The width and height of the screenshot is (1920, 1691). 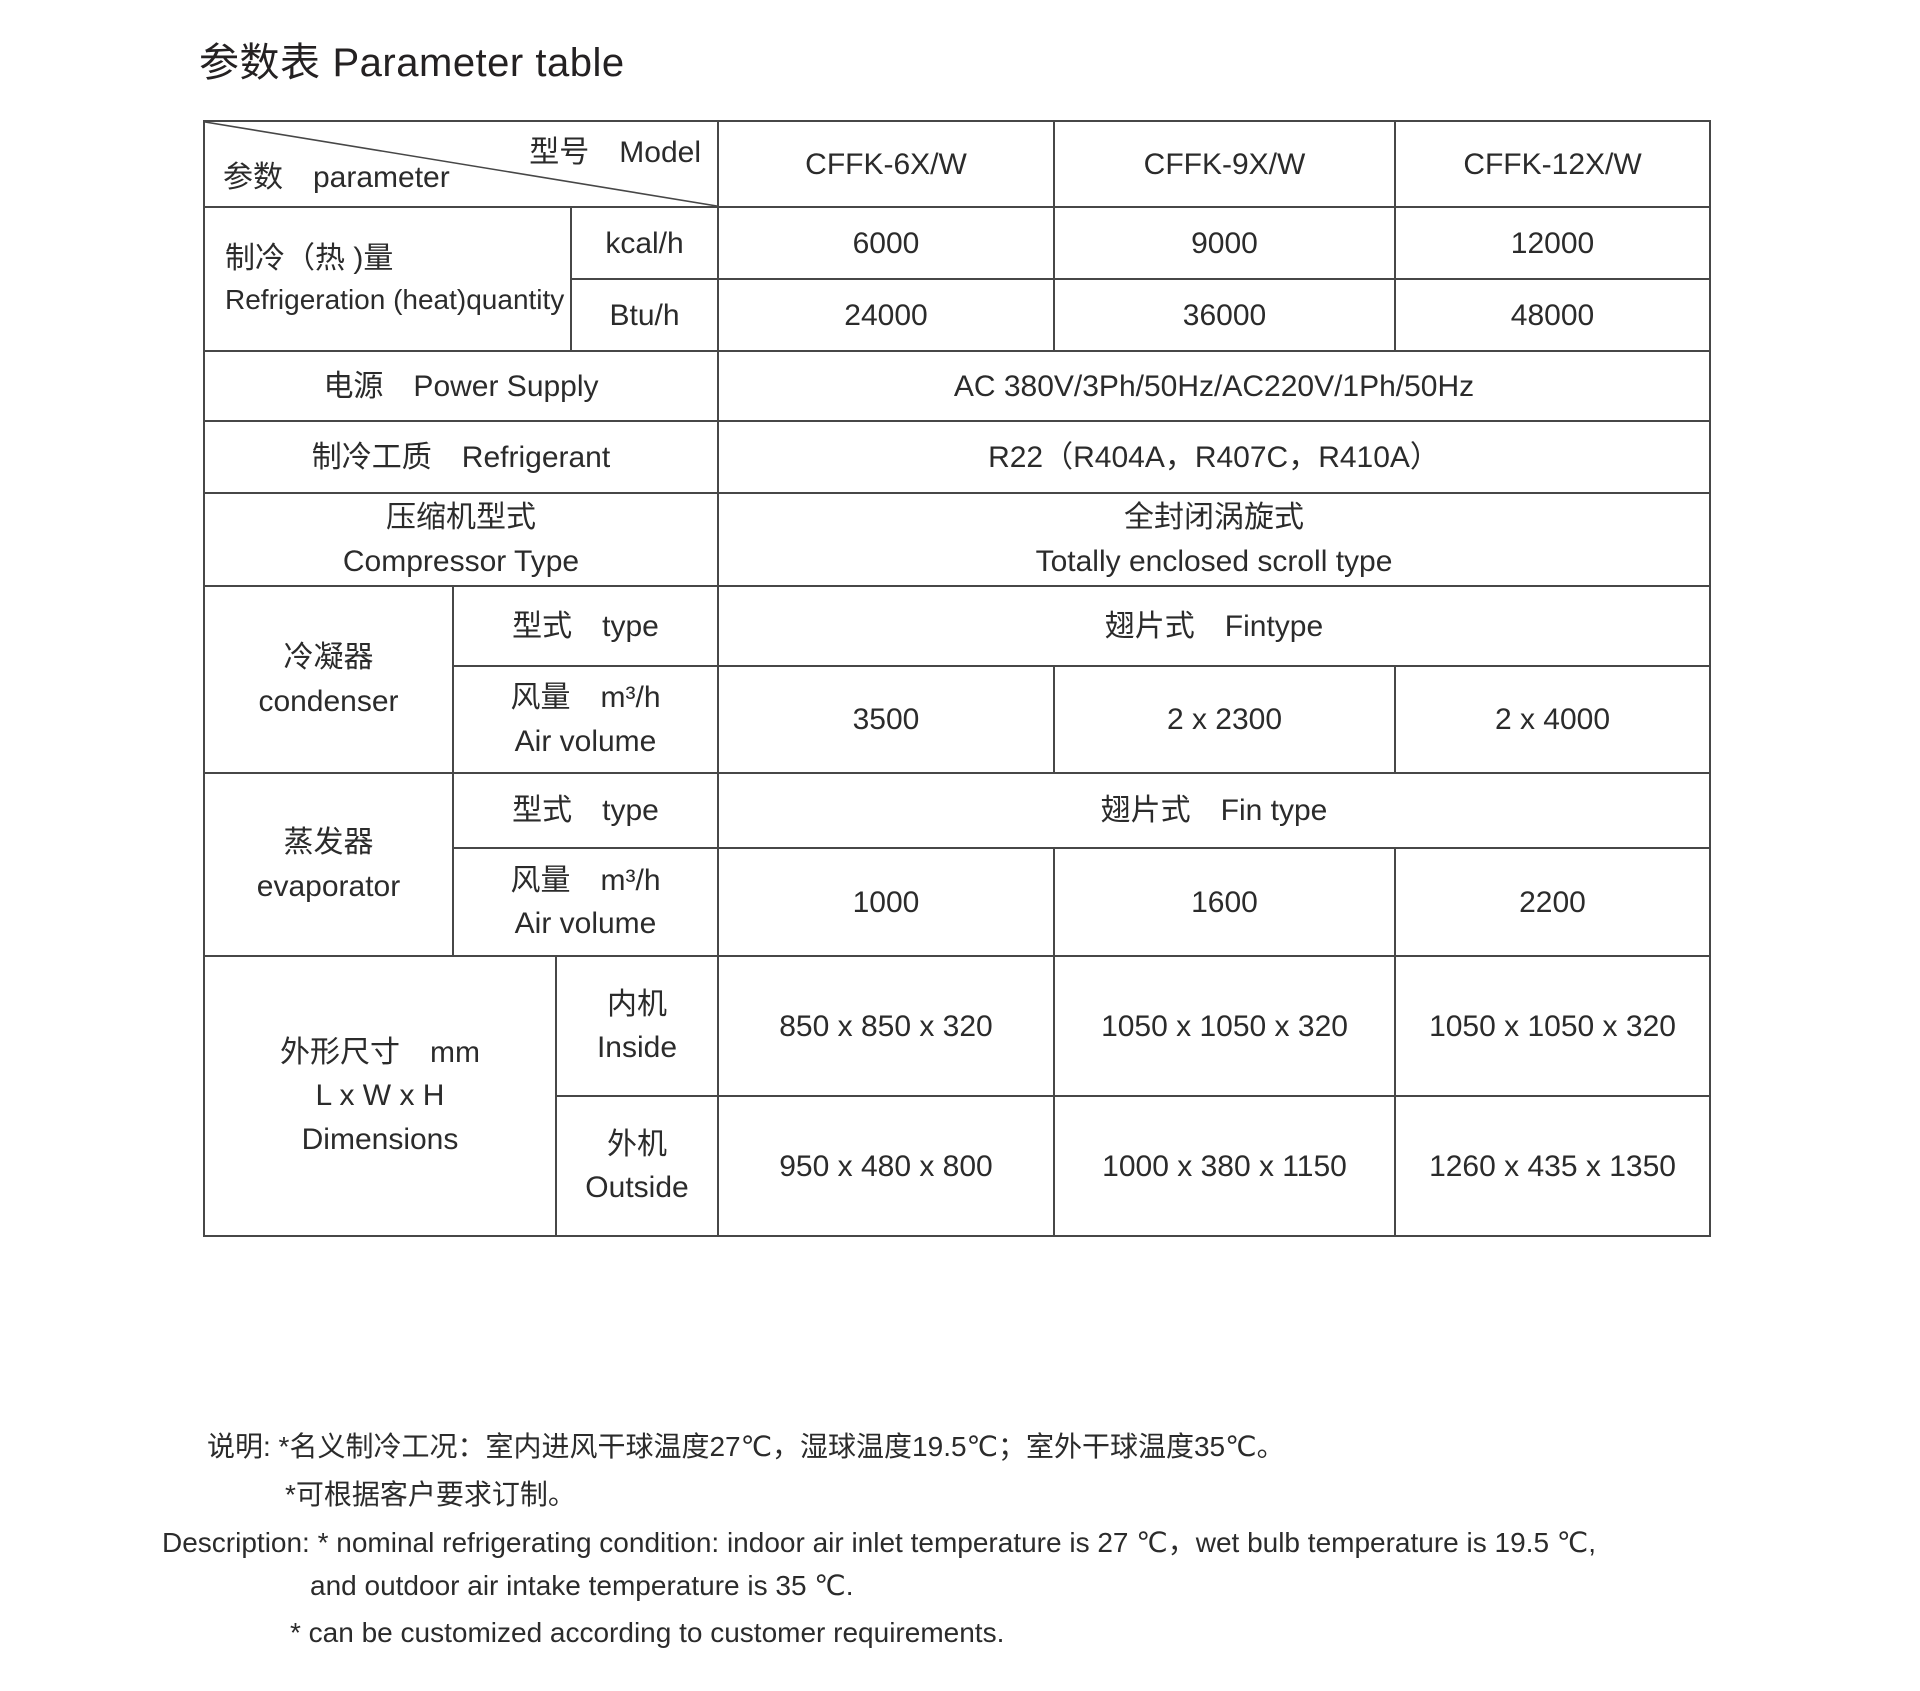 I want to click on evaporator-air-label-zh: 风量 m³/h, so click(x=585, y=880).